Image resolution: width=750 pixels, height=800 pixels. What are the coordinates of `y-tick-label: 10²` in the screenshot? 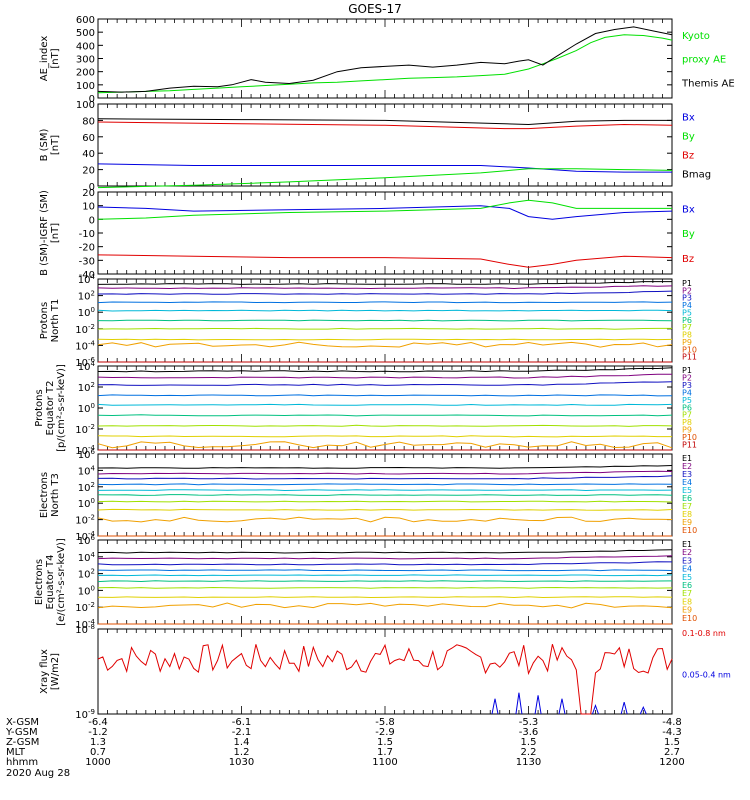 It's located at (86, 487).